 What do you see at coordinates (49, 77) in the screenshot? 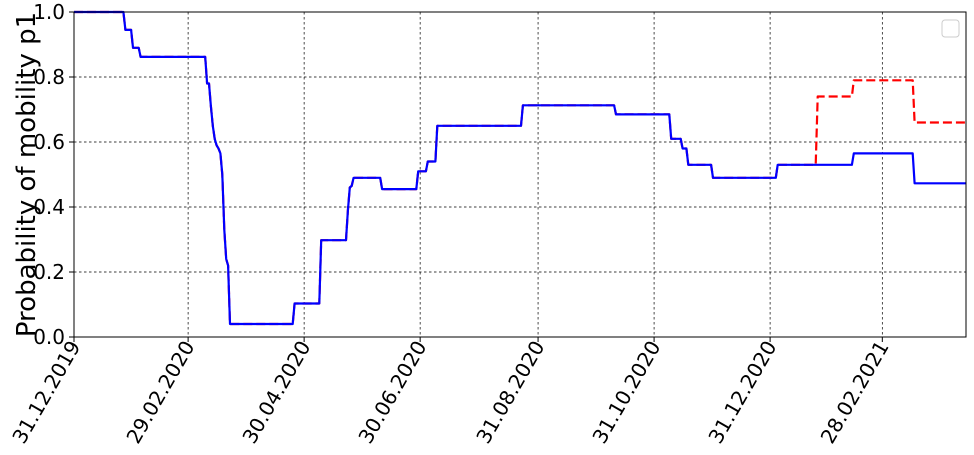
I see `y-tick-label: 0.8` at bounding box center [49, 77].